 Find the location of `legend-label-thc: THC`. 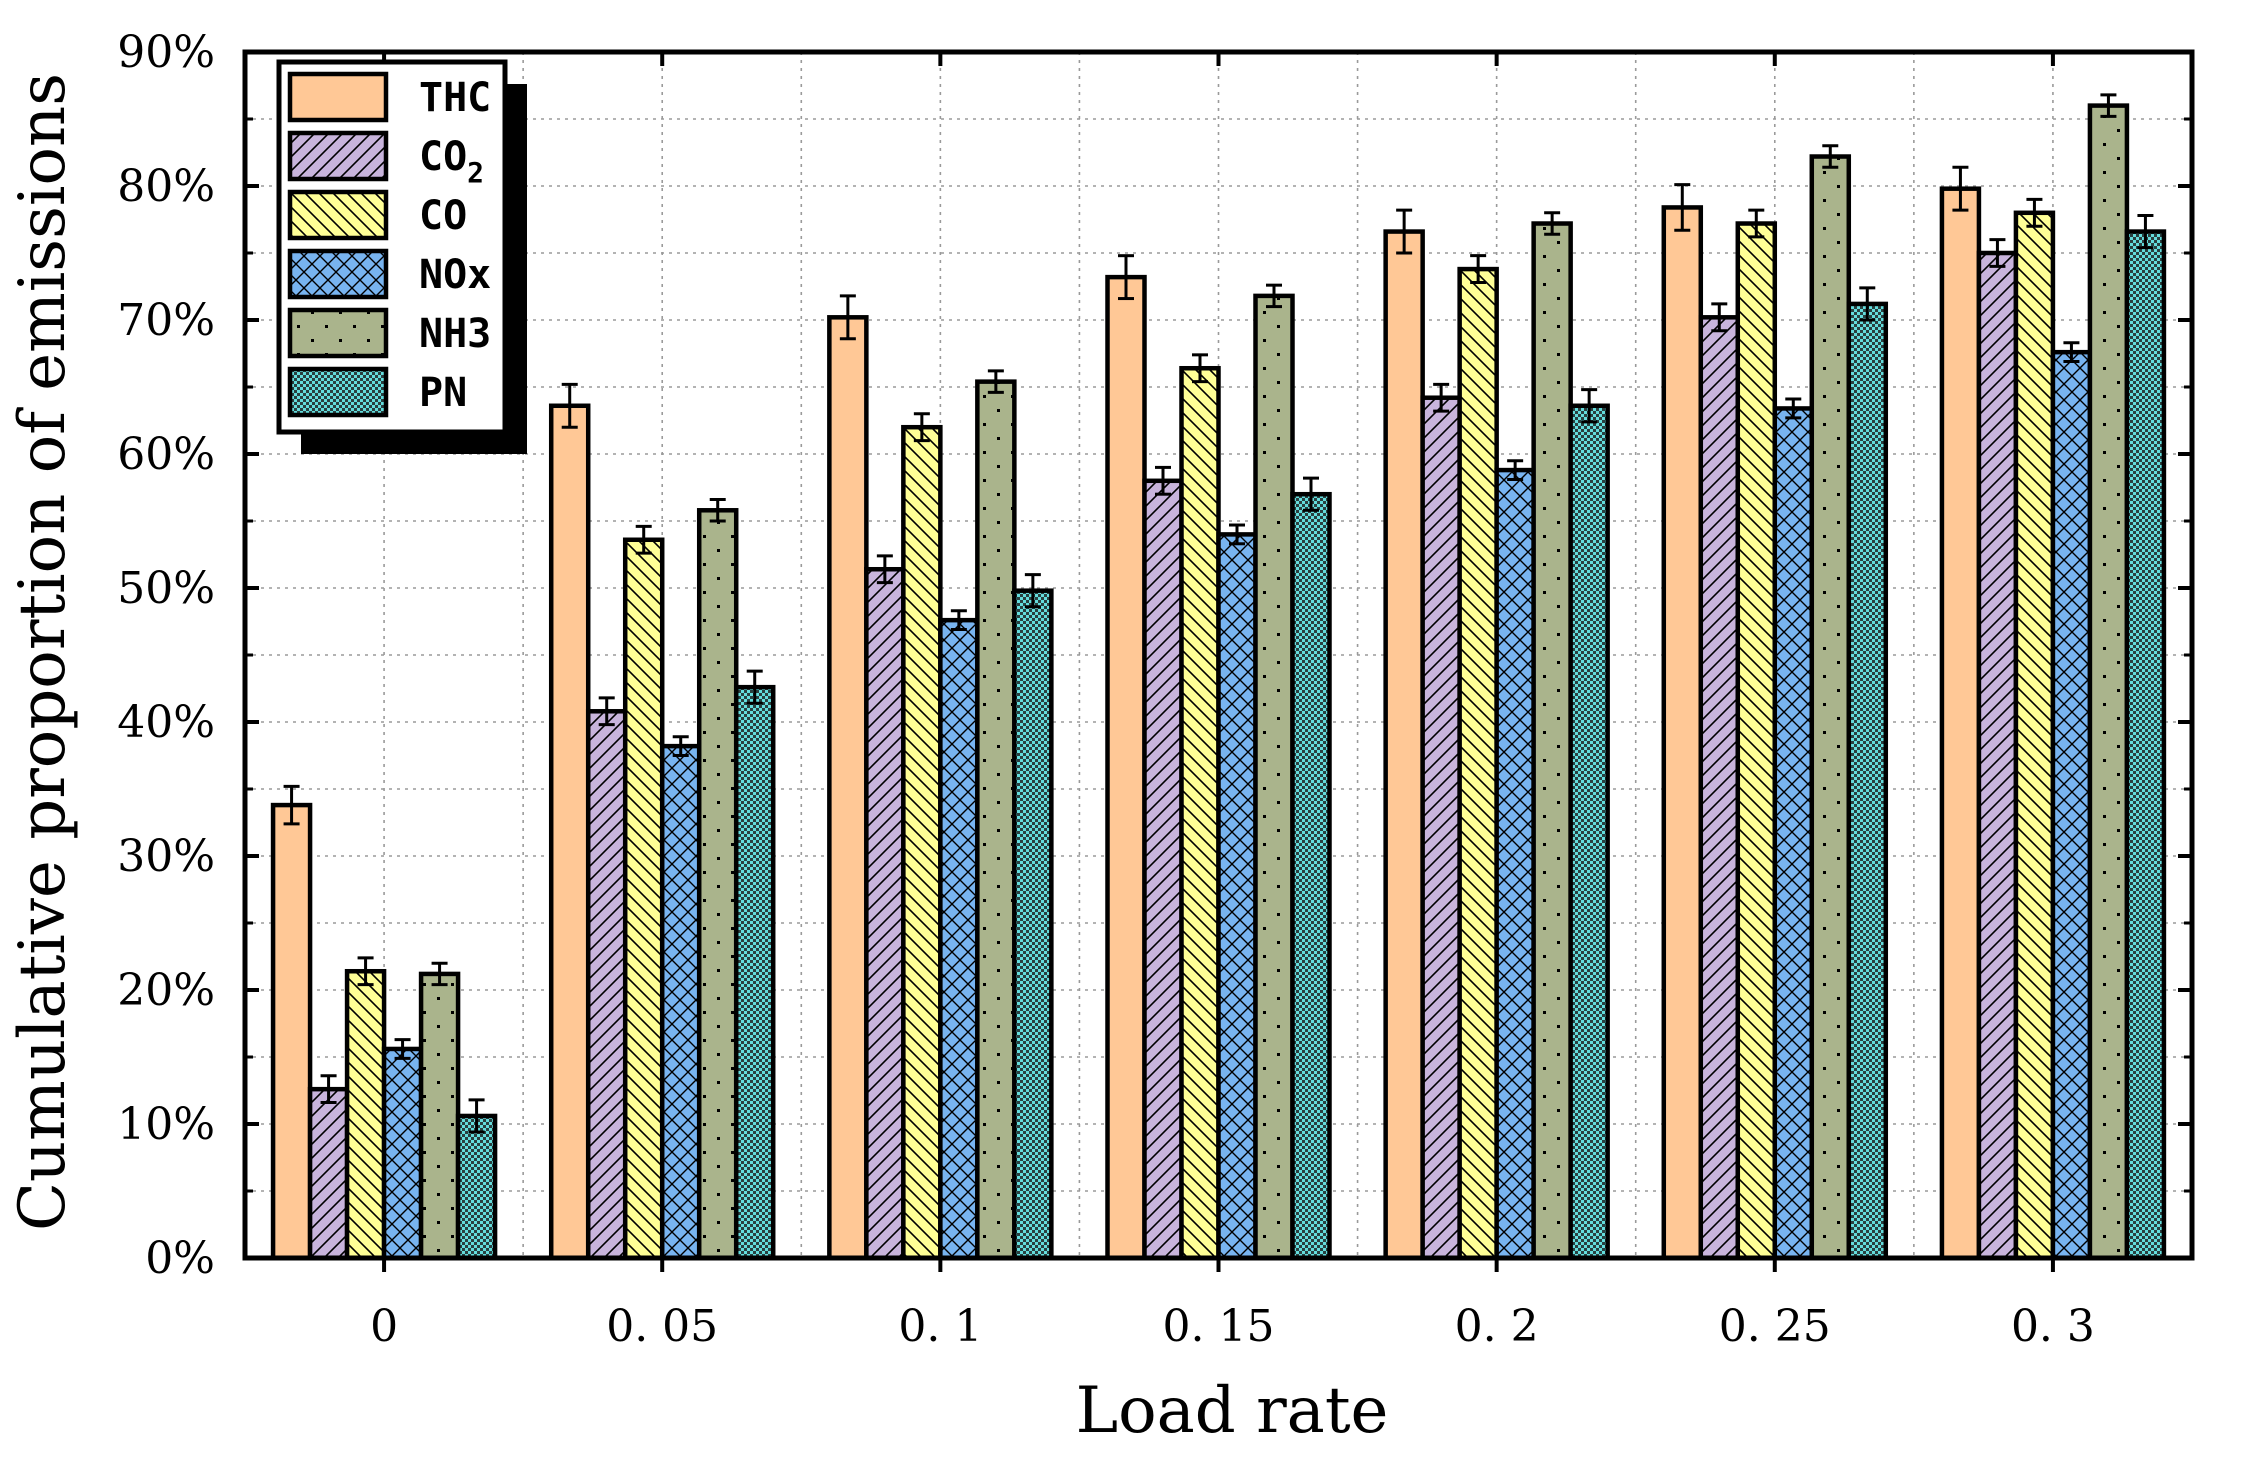

legend-label-thc: THC is located at coordinates (455, 98).